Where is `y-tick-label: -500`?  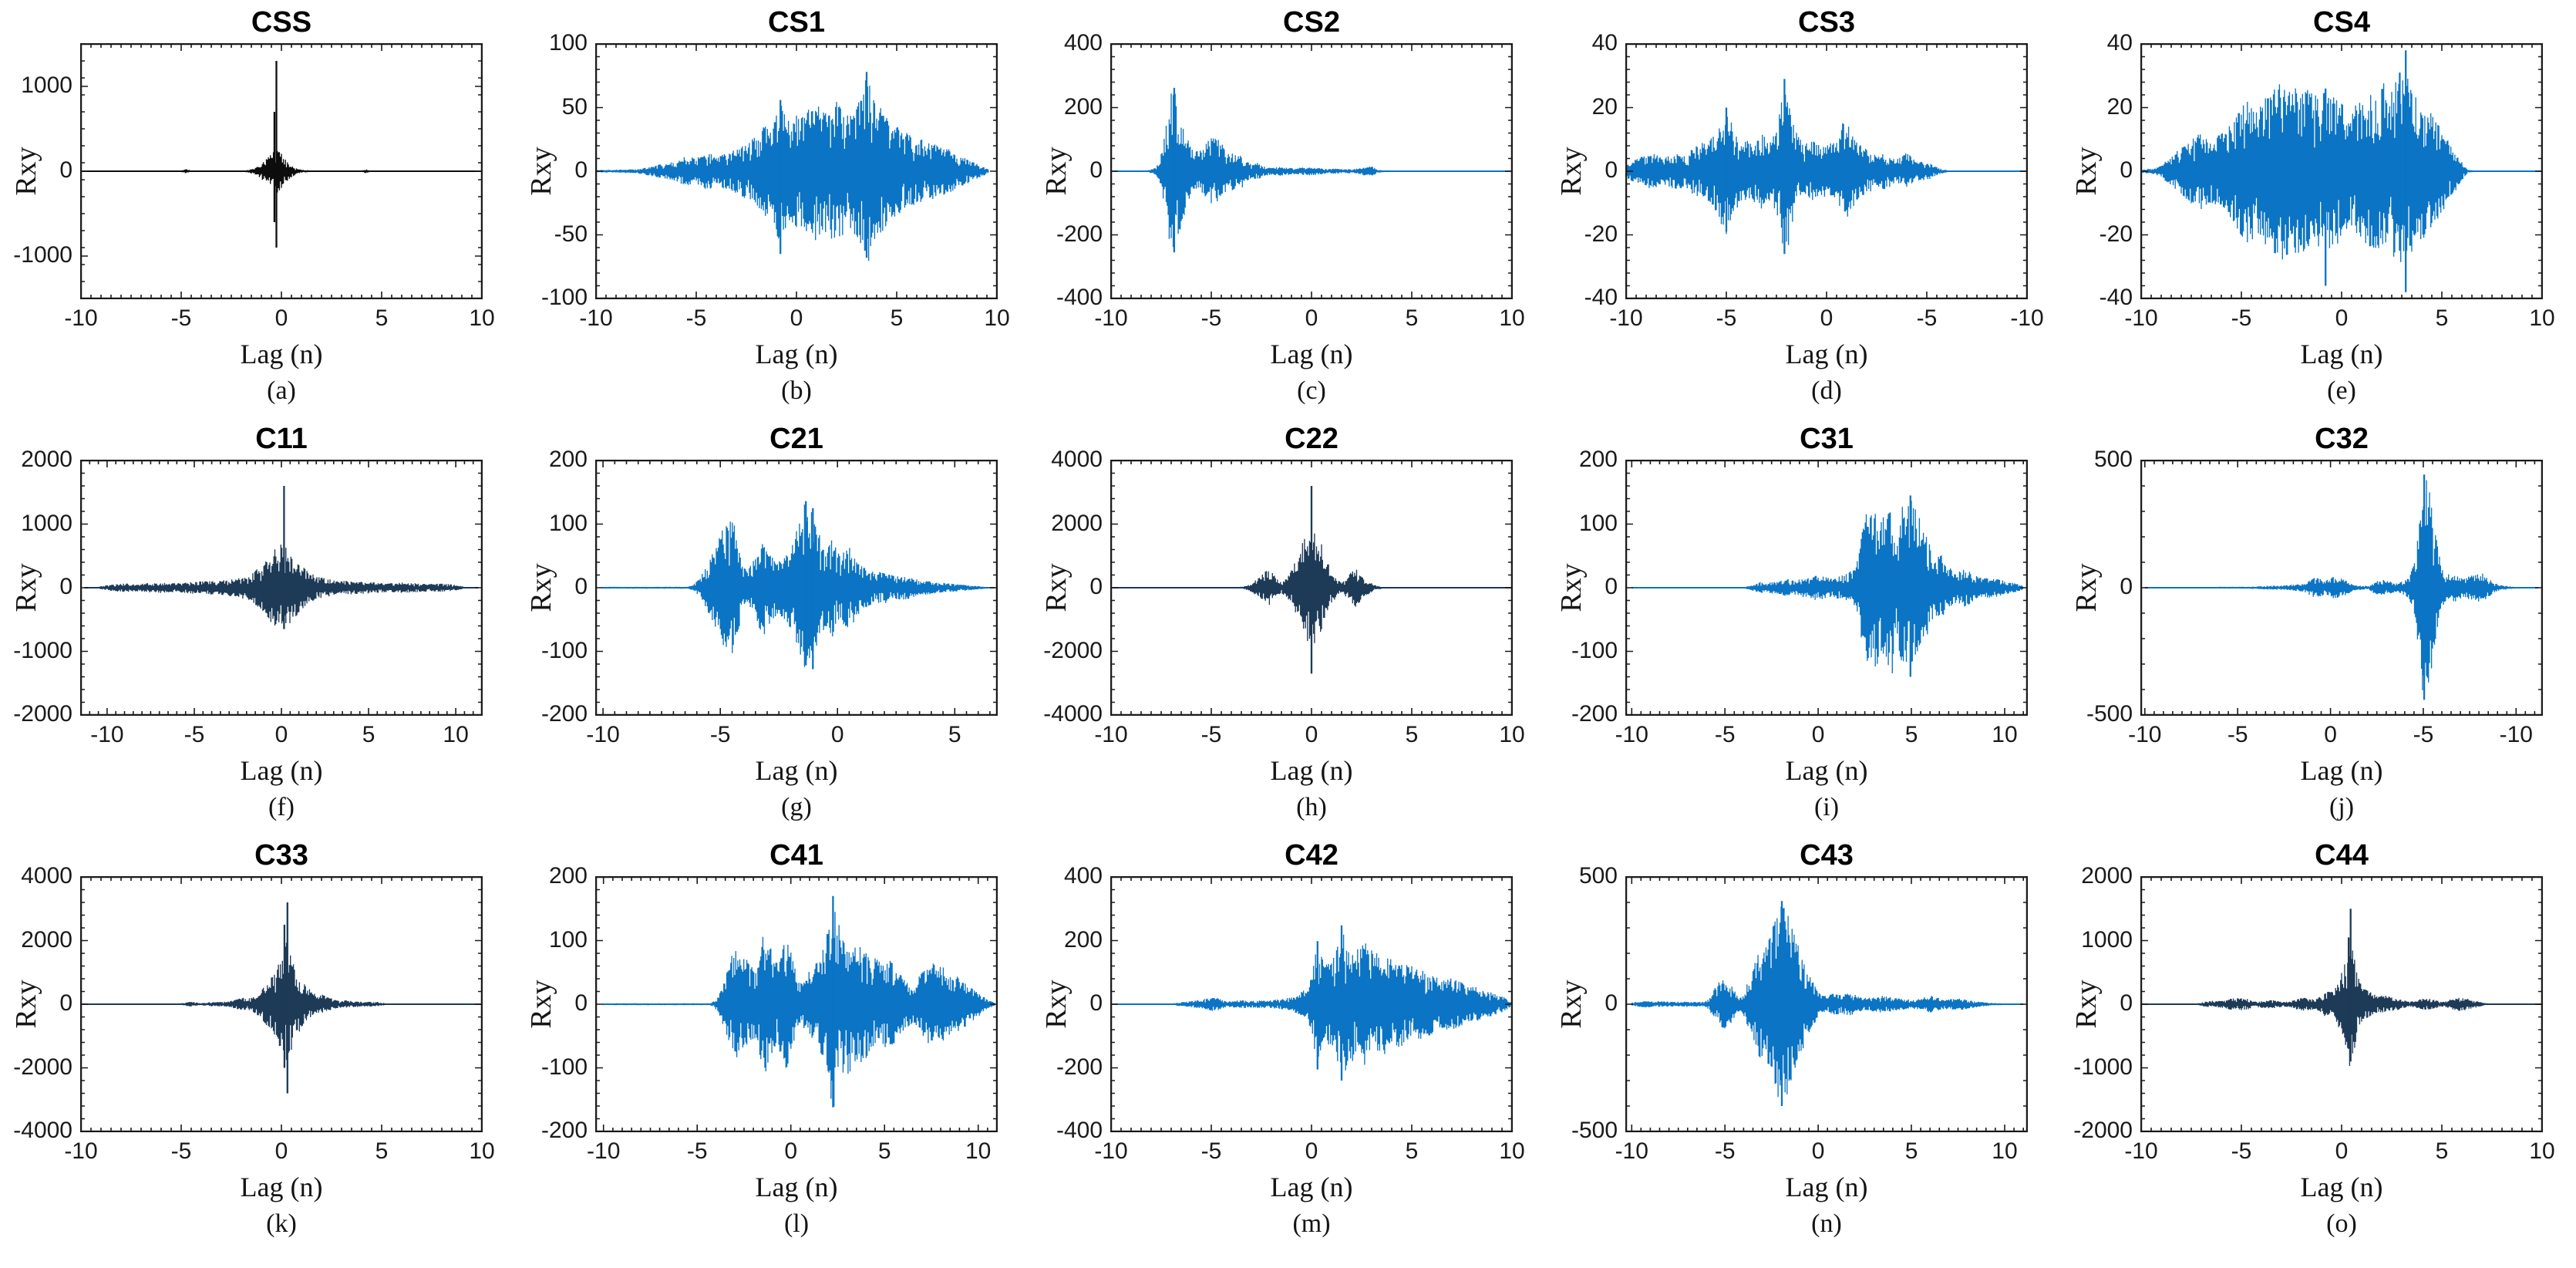 y-tick-label: -500 is located at coordinates (2110, 714).